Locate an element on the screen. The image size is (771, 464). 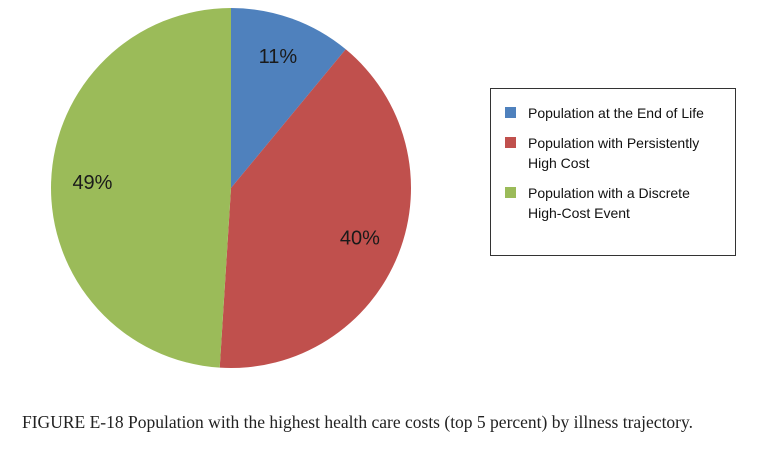
legend-label: Population with Persistently High Cost is located at coordinates (614, 153).